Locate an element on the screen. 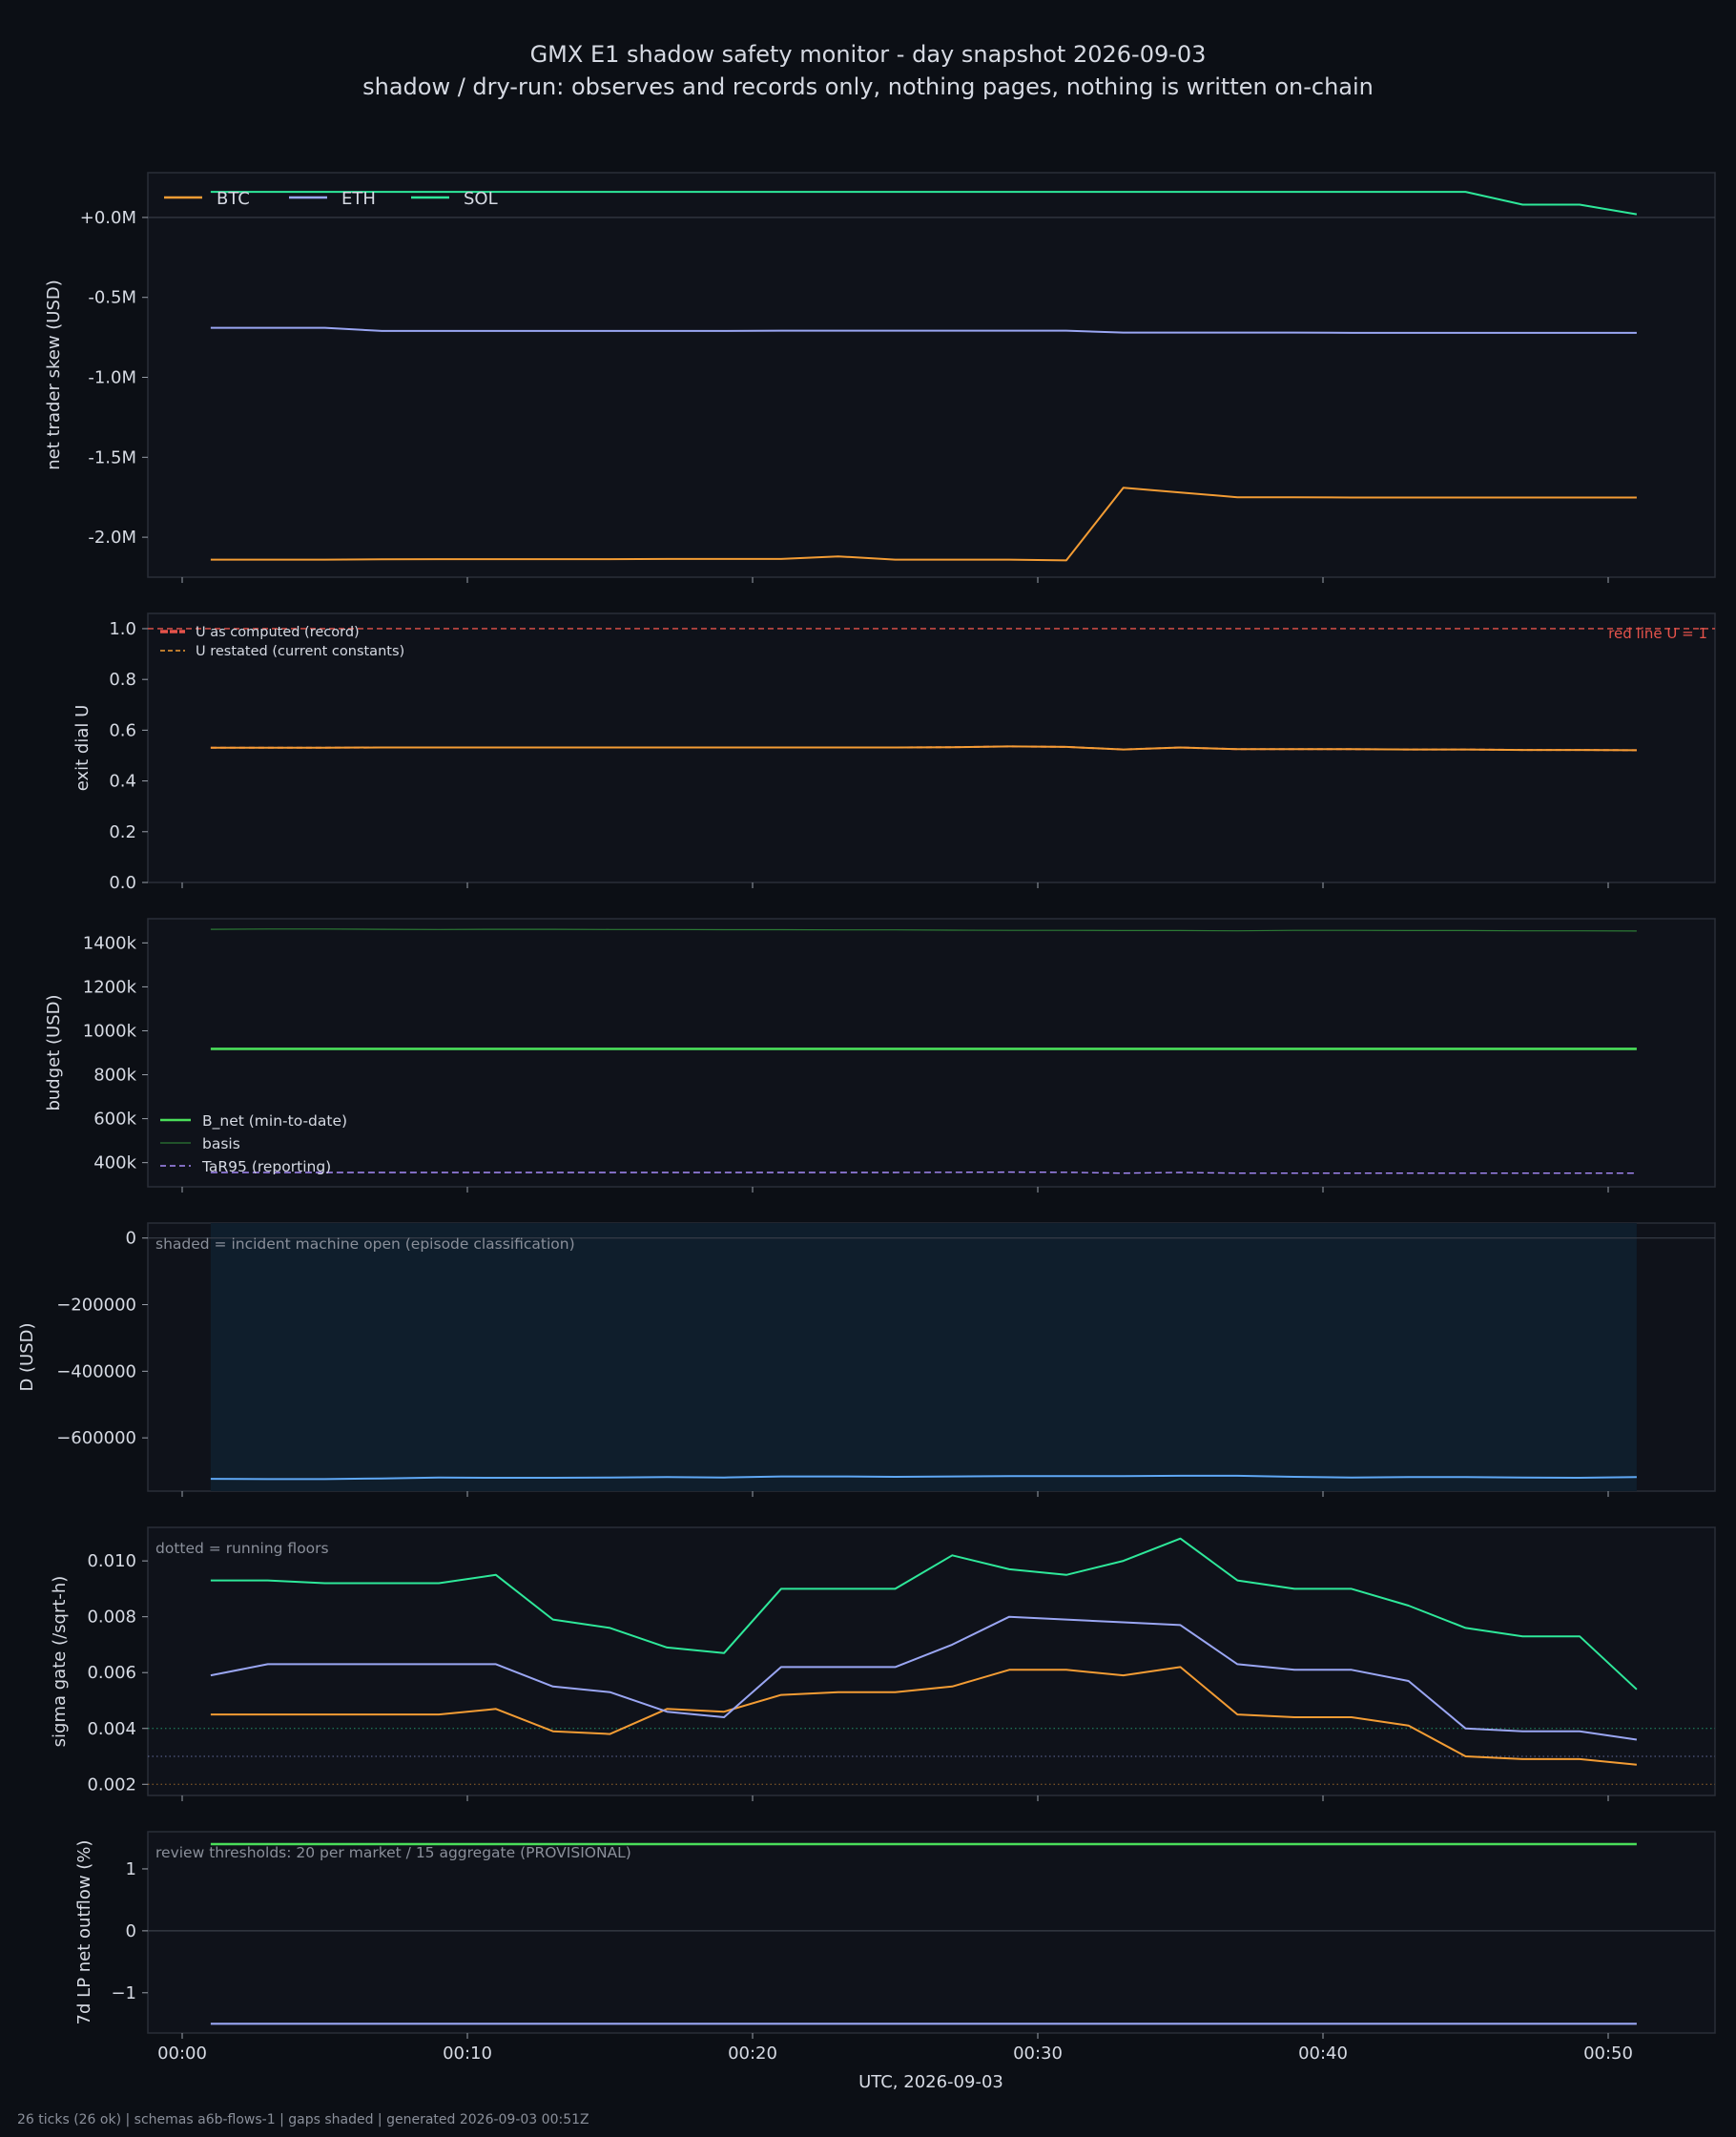  y-tick-label: 1400k is located at coordinates (110, 943).